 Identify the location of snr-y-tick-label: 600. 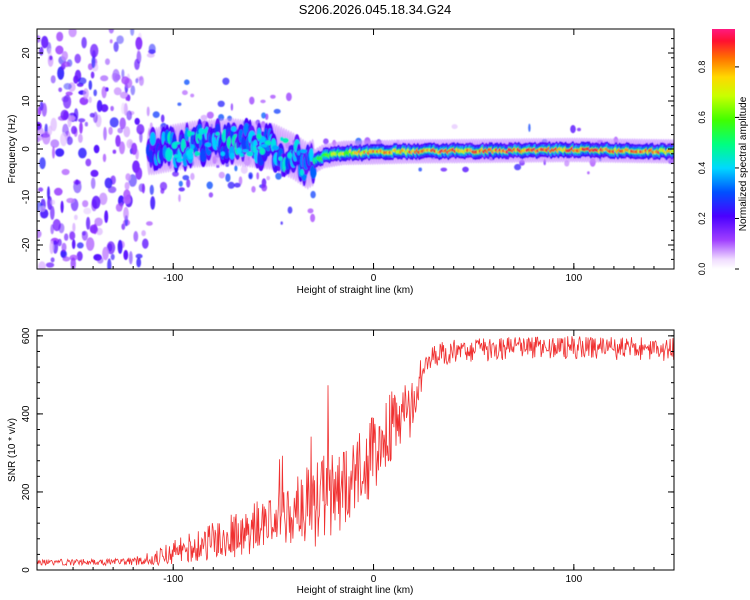
(26, 335).